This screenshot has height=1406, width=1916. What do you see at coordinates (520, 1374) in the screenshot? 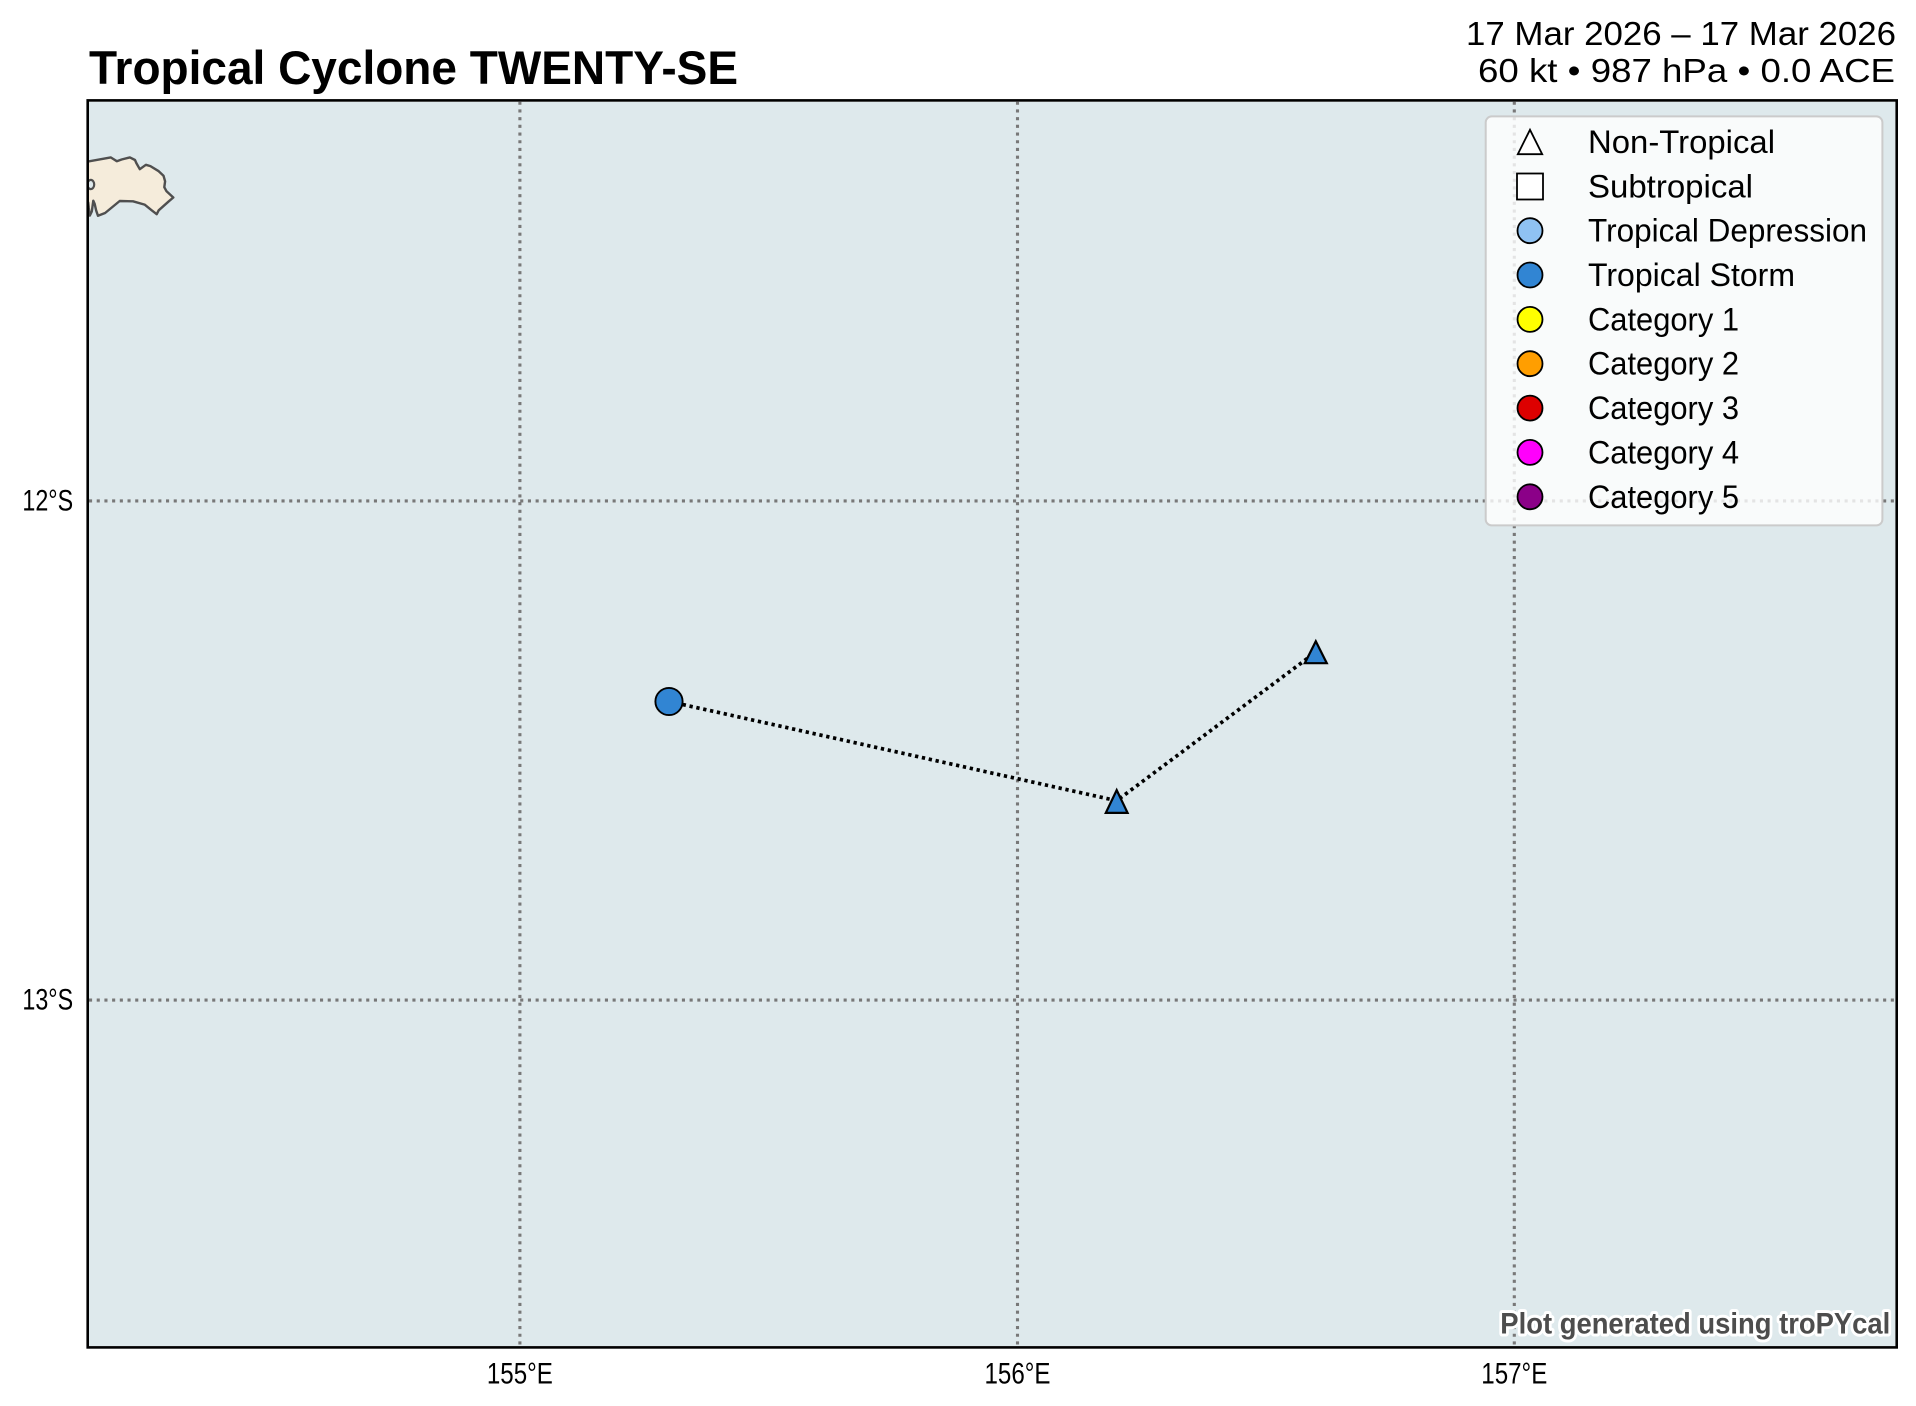
I see `svg-text: 155°E` at bounding box center [520, 1374].